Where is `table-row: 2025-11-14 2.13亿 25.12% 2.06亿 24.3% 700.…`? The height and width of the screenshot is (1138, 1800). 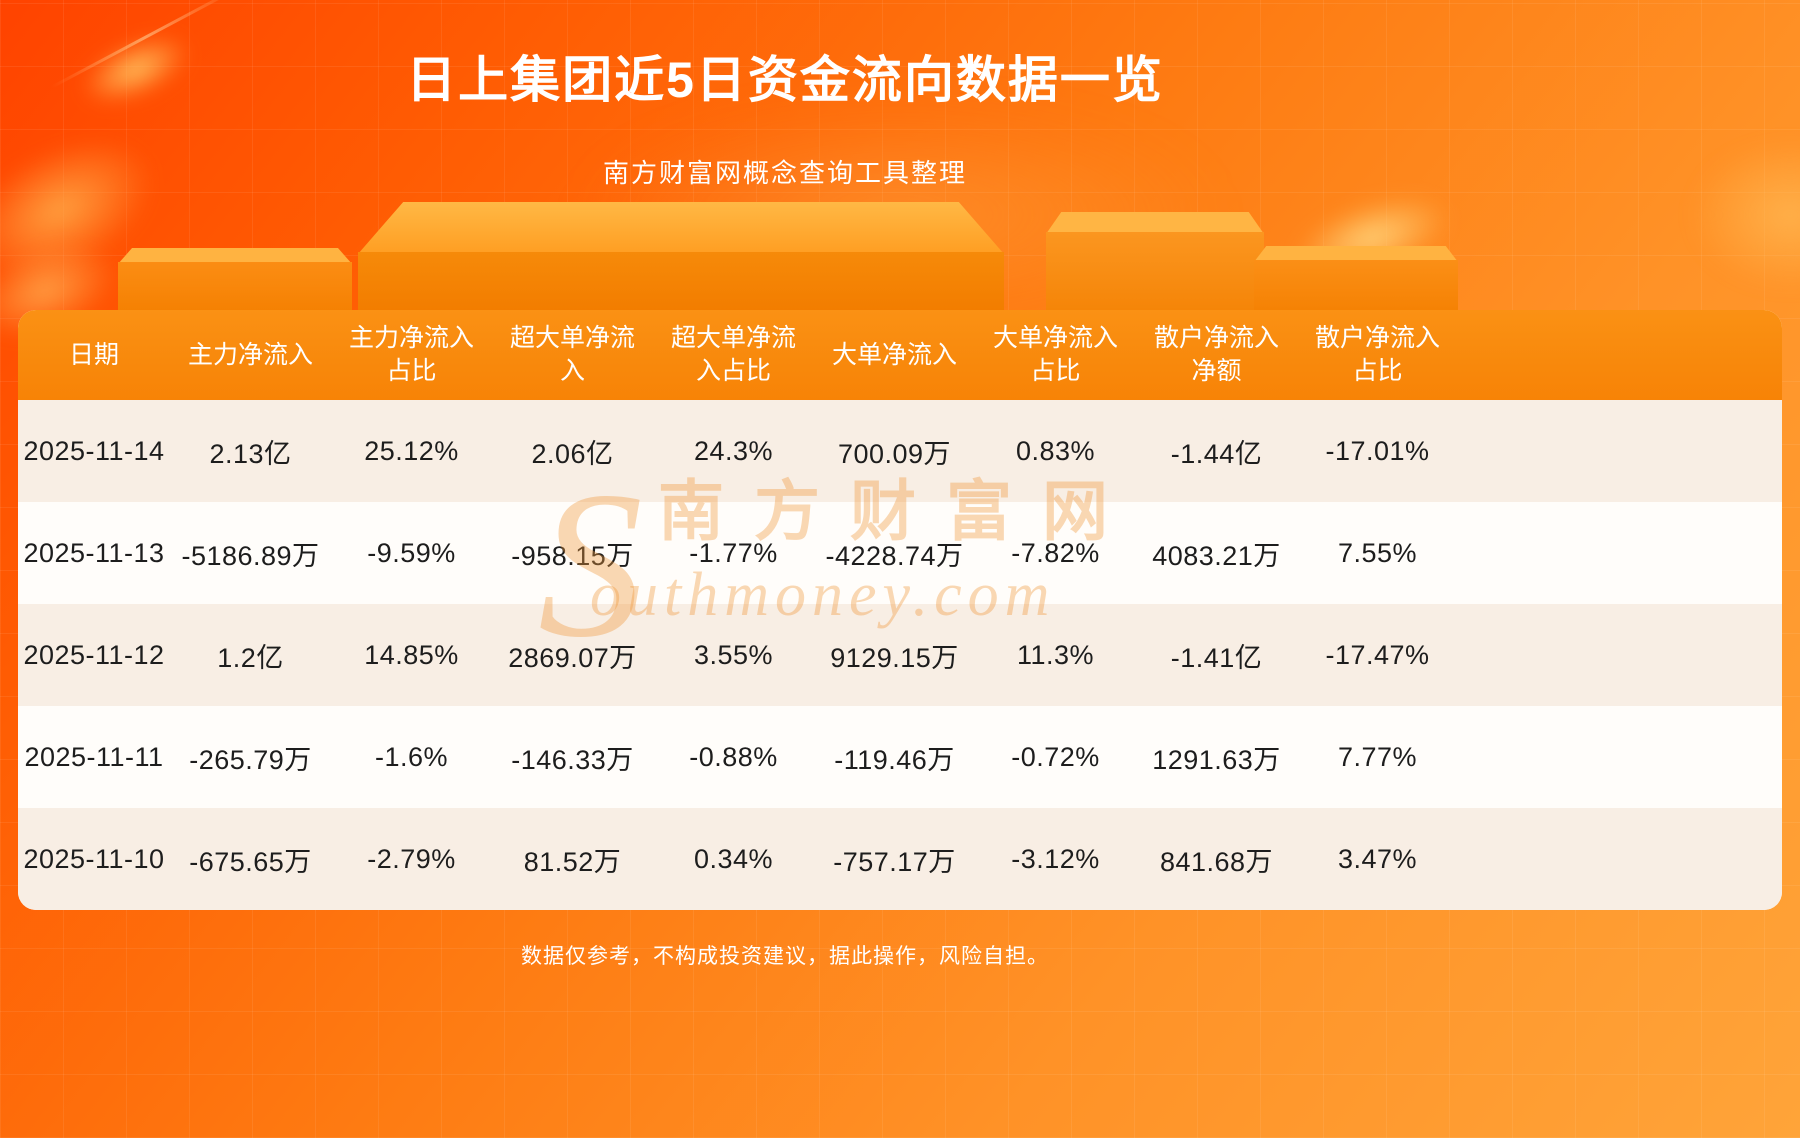
table-row: 2025-11-14 2.13亿 25.12% 2.06亿 24.3% 700.… is located at coordinates (900, 451).